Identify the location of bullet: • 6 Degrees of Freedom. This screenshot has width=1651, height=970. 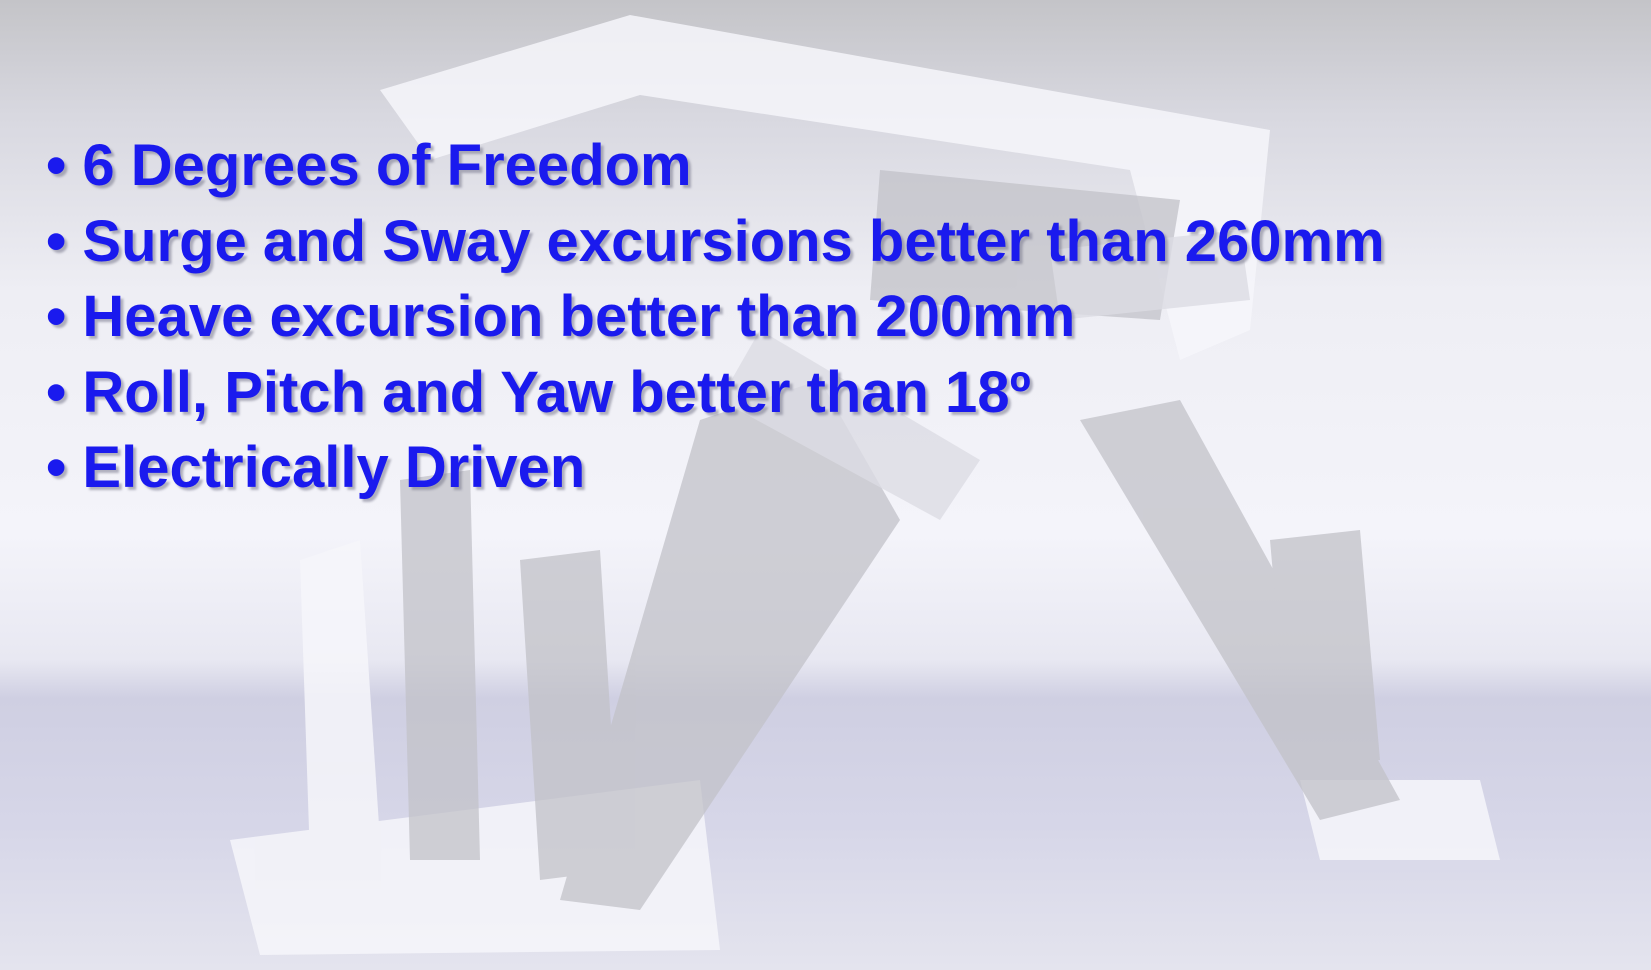
(369, 165).